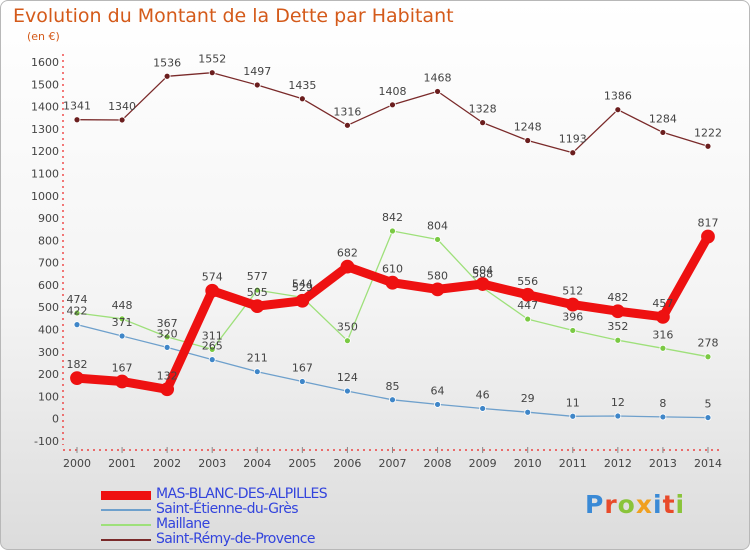 Image resolution: width=750 pixels, height=550 pixels. I want to click on y-tick-label: 400, so click(48, 330).